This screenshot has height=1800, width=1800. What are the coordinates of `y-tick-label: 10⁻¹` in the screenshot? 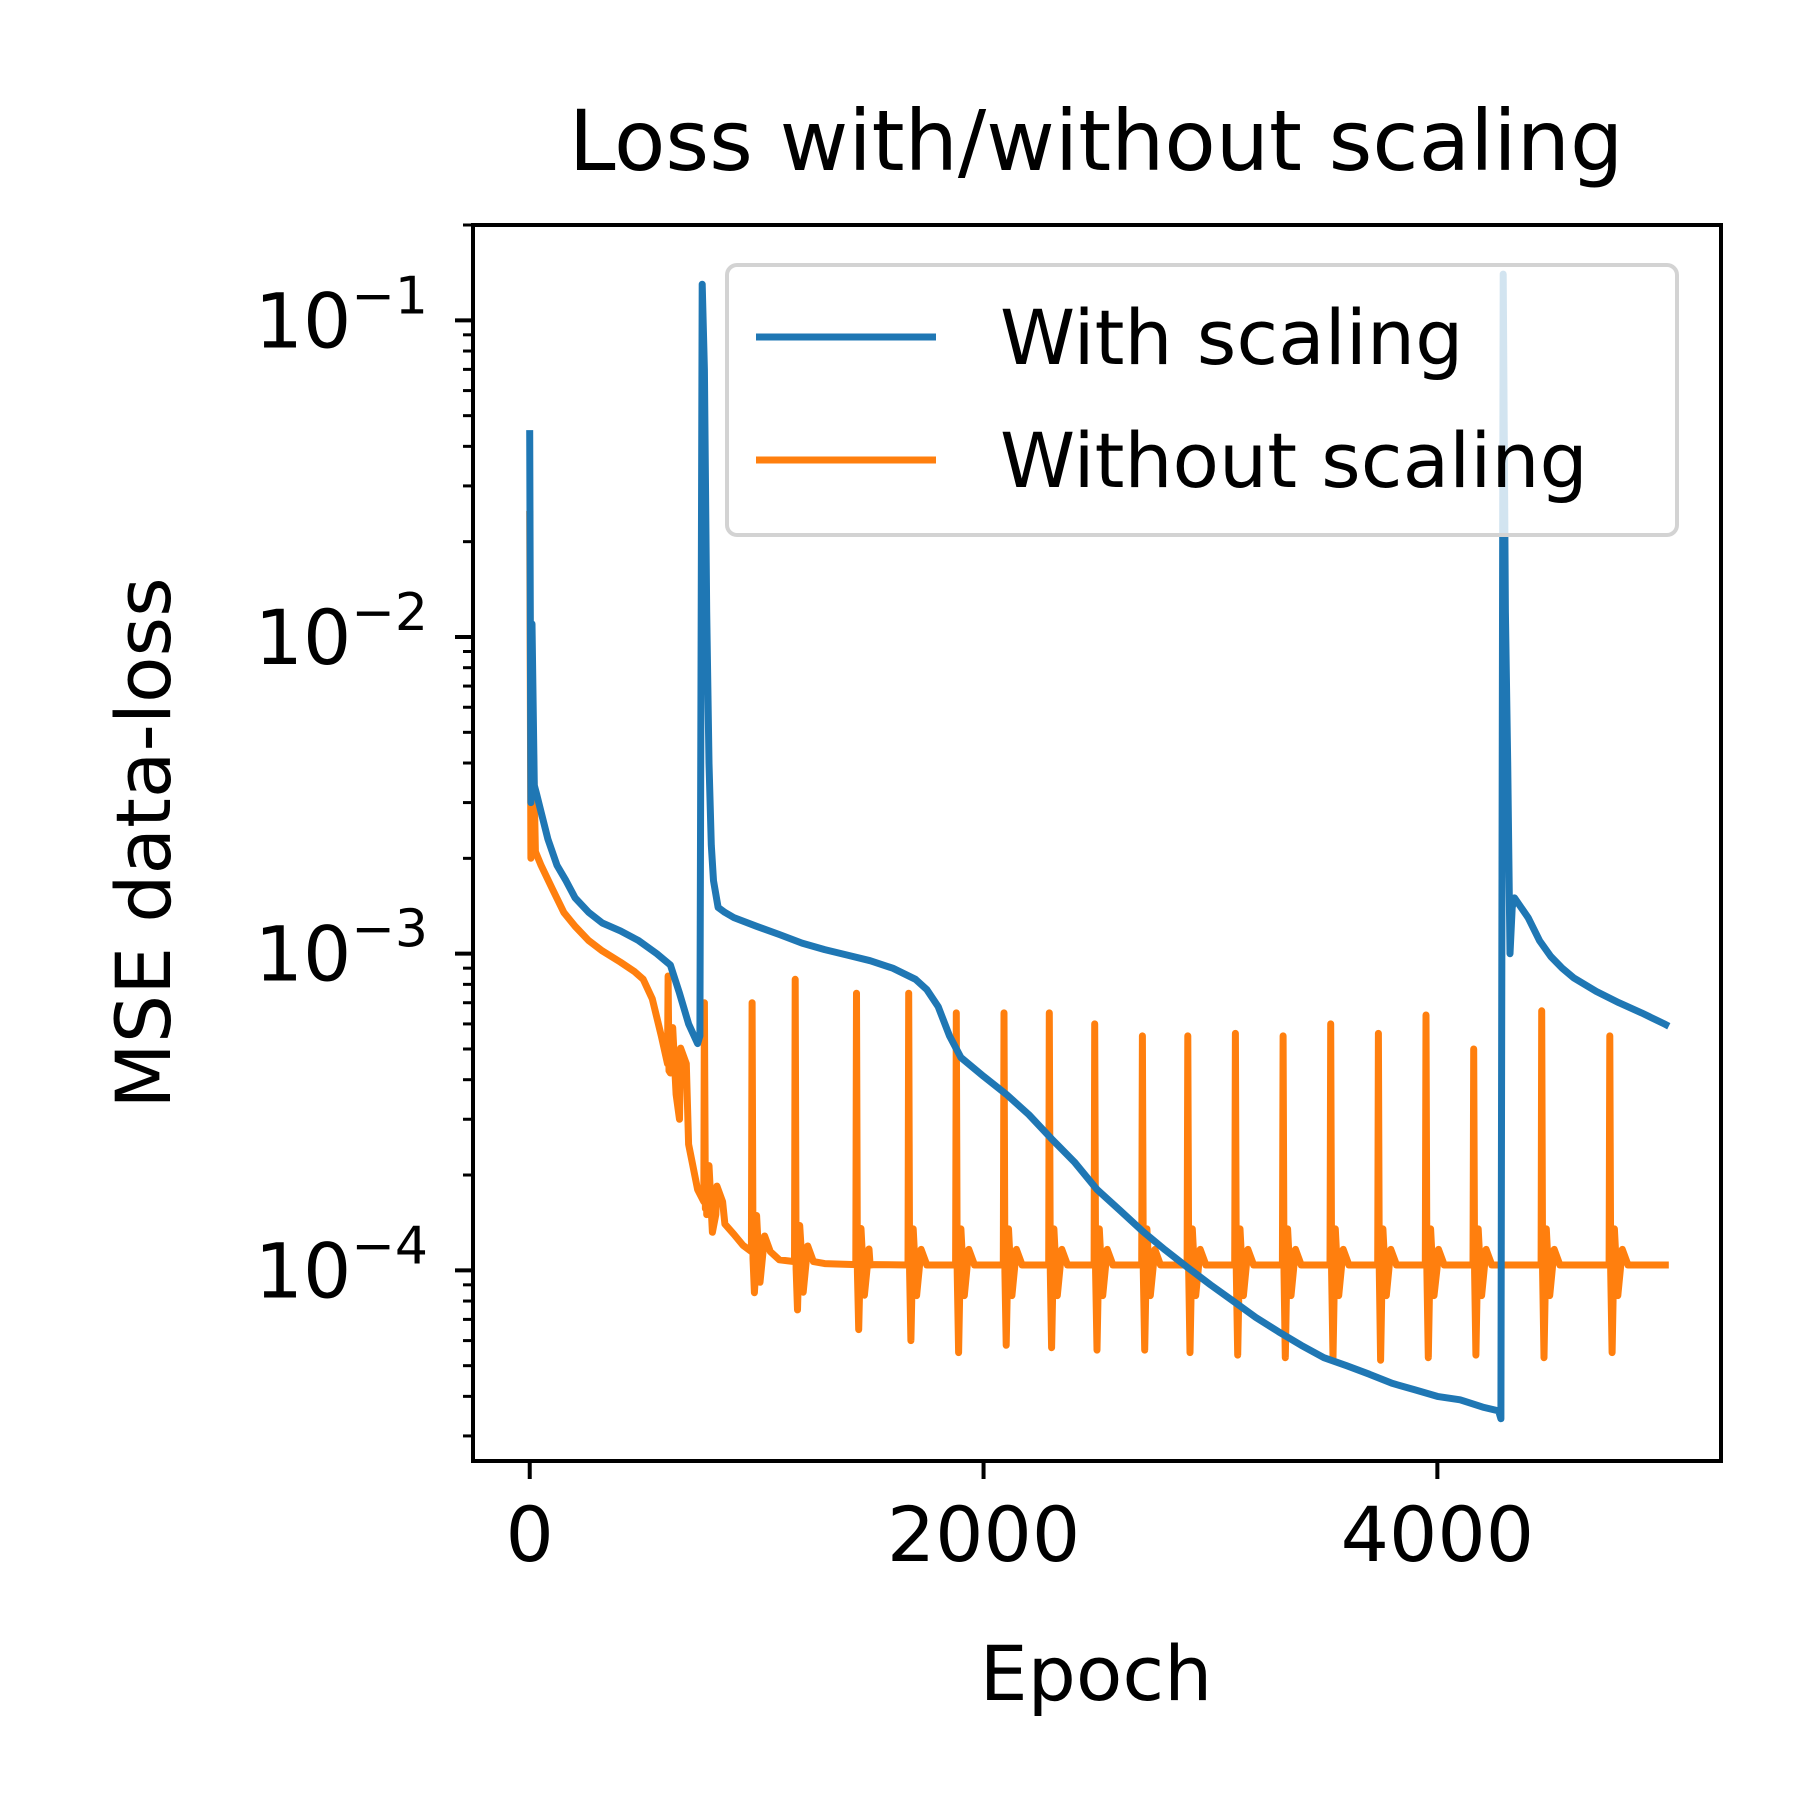 It's located at (341, 315).